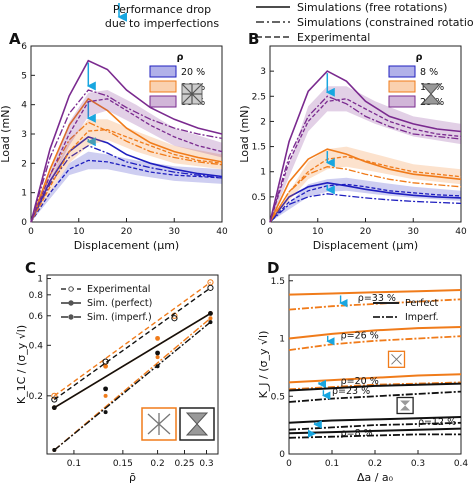  Describe the element at coordinates (36, 296) in the screenshot. I see `y-tick-label: 0.8` at that location.